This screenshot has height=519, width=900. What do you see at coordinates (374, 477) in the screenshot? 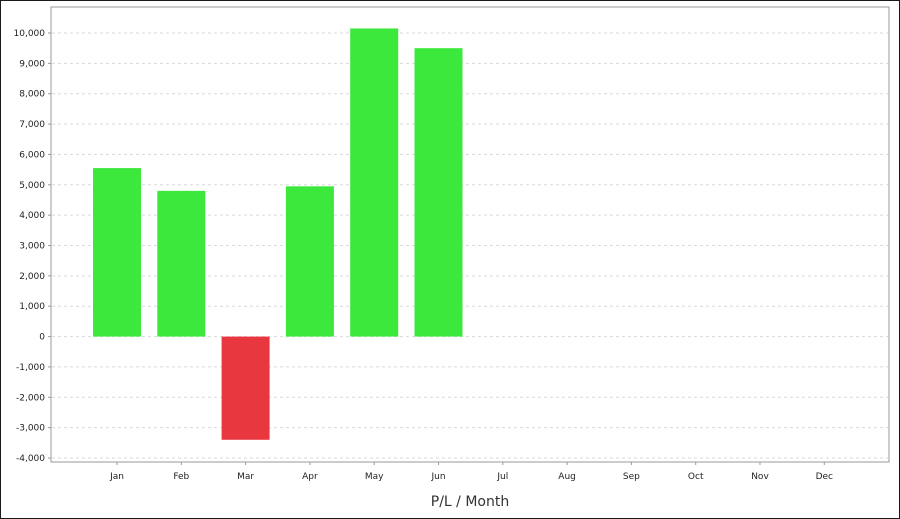
I see `x-tick-label-may: May` at bounding box center [374, 477].